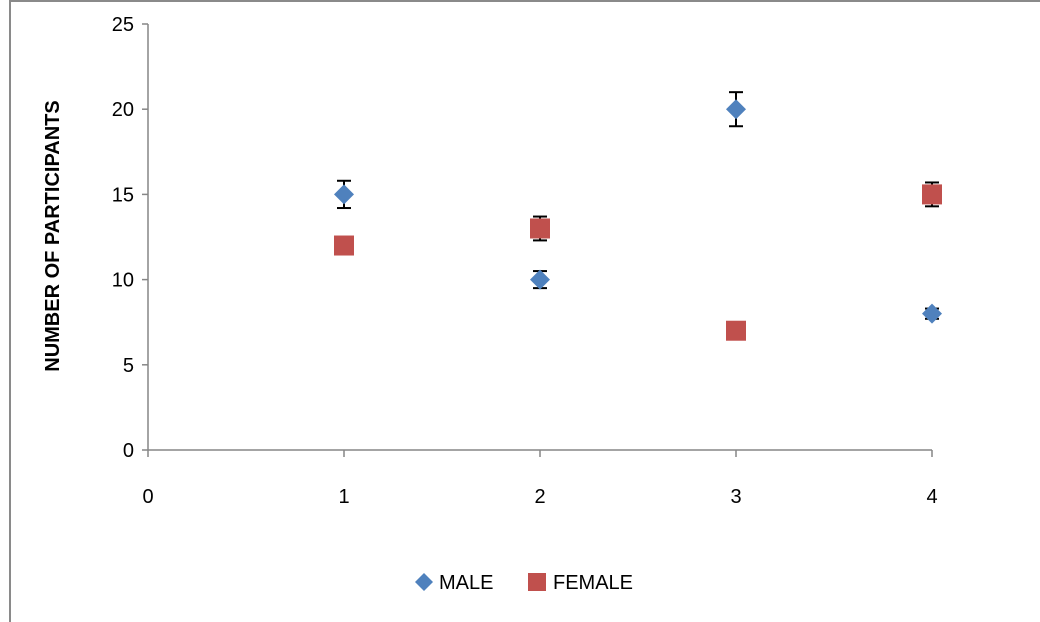 The image size is (1040, 622). What do you see at coordinates (539, 497) in the screenshot?
I see `x-tick-label: 2` at bounding box center [539, 497].